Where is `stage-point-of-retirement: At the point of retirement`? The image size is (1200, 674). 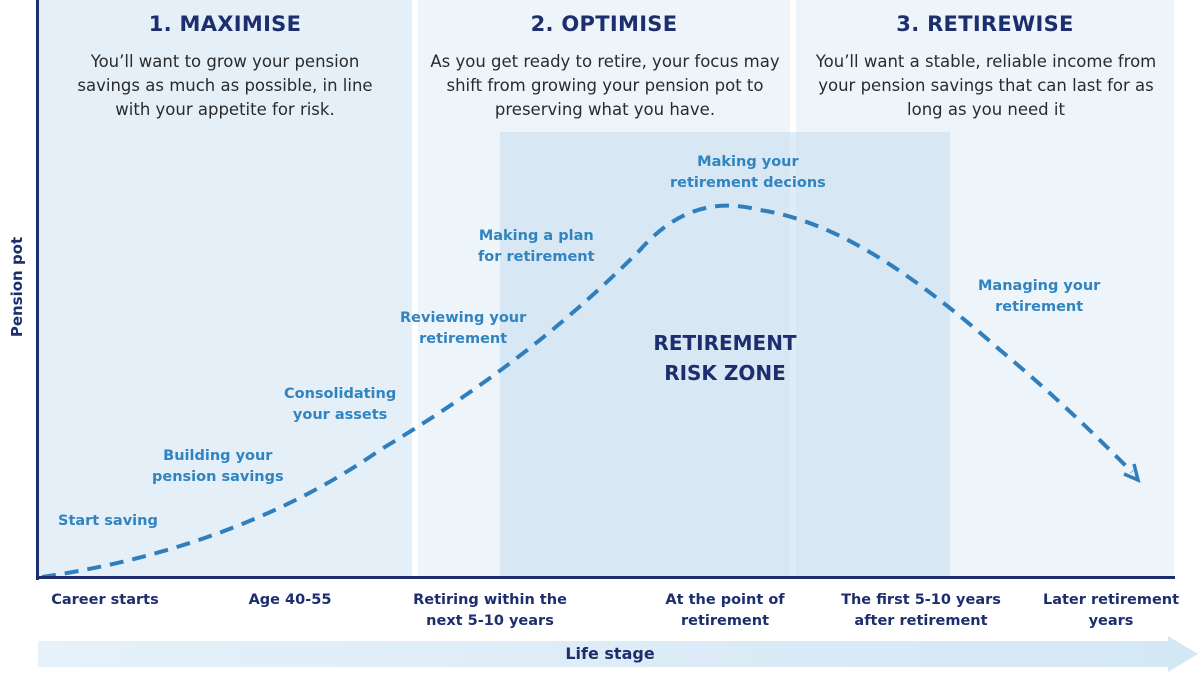
stage-point-of-retirement: At the point of retirement is located at coordinates (725, 611).